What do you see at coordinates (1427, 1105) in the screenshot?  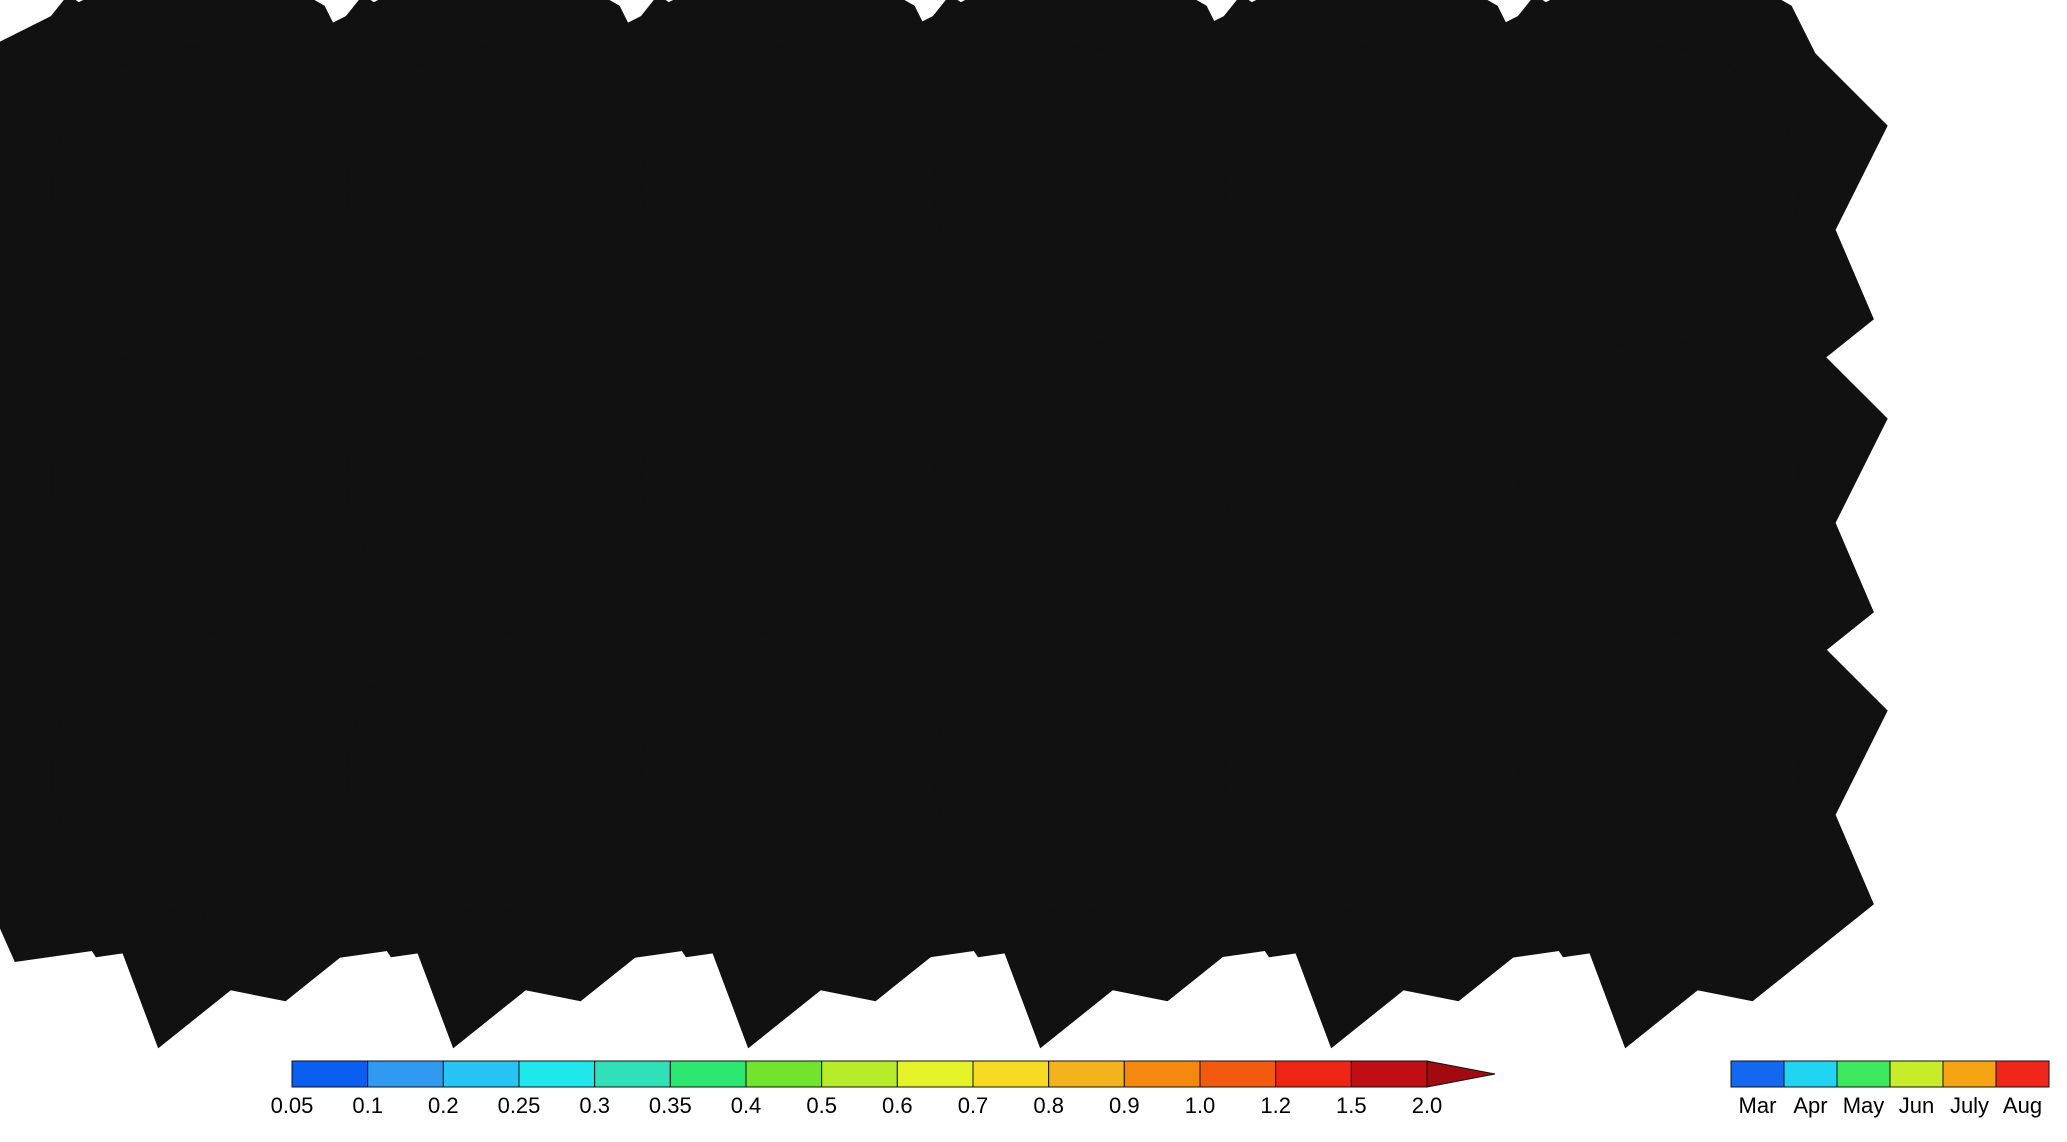 I see `aod-colorbar-tick-label: 2.0` at bounding box center [1427, 1105].